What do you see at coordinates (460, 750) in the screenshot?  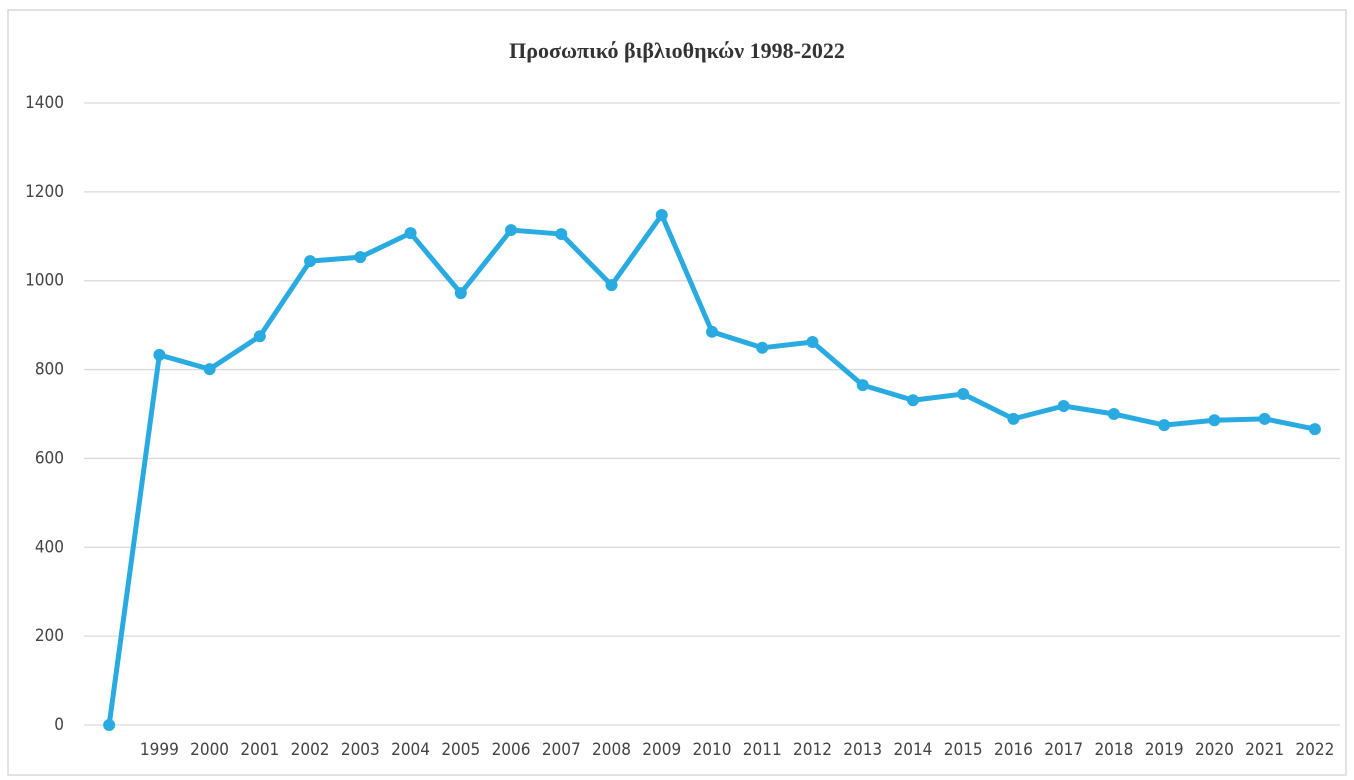 I see `x-tick-label: 2005` at bounding box center [460, 750].